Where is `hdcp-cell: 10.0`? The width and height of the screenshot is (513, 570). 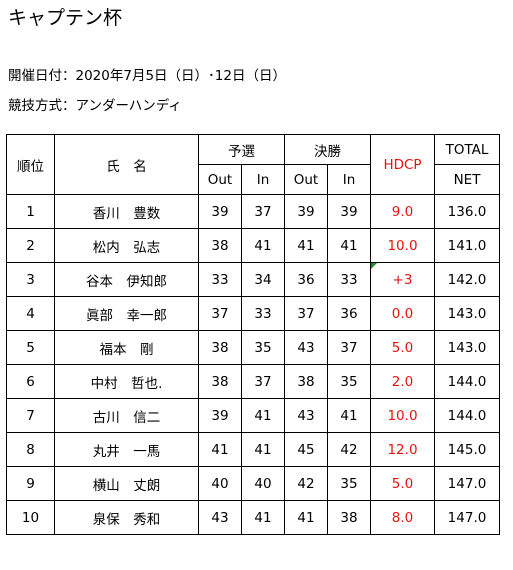
hdcp-cell: 10.0 is located at coordinates (402, 245).